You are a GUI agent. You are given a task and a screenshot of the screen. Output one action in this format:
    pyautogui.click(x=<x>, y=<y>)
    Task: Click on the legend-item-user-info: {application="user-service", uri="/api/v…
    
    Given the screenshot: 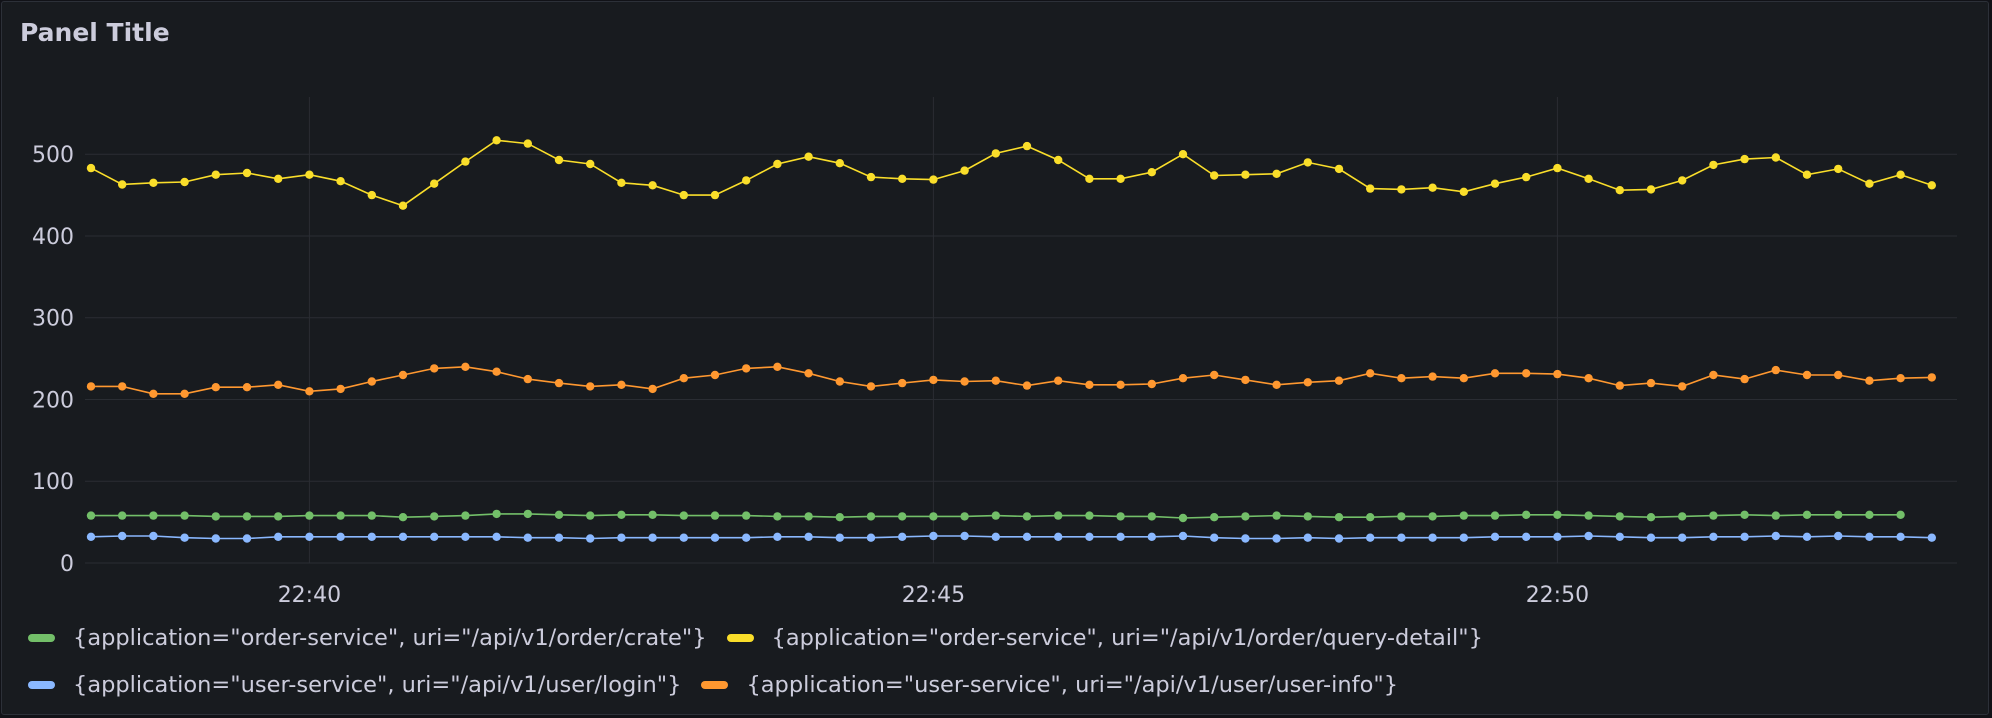 What is the action you would take?
    pyautogui.click(x=1049, y=685)
    